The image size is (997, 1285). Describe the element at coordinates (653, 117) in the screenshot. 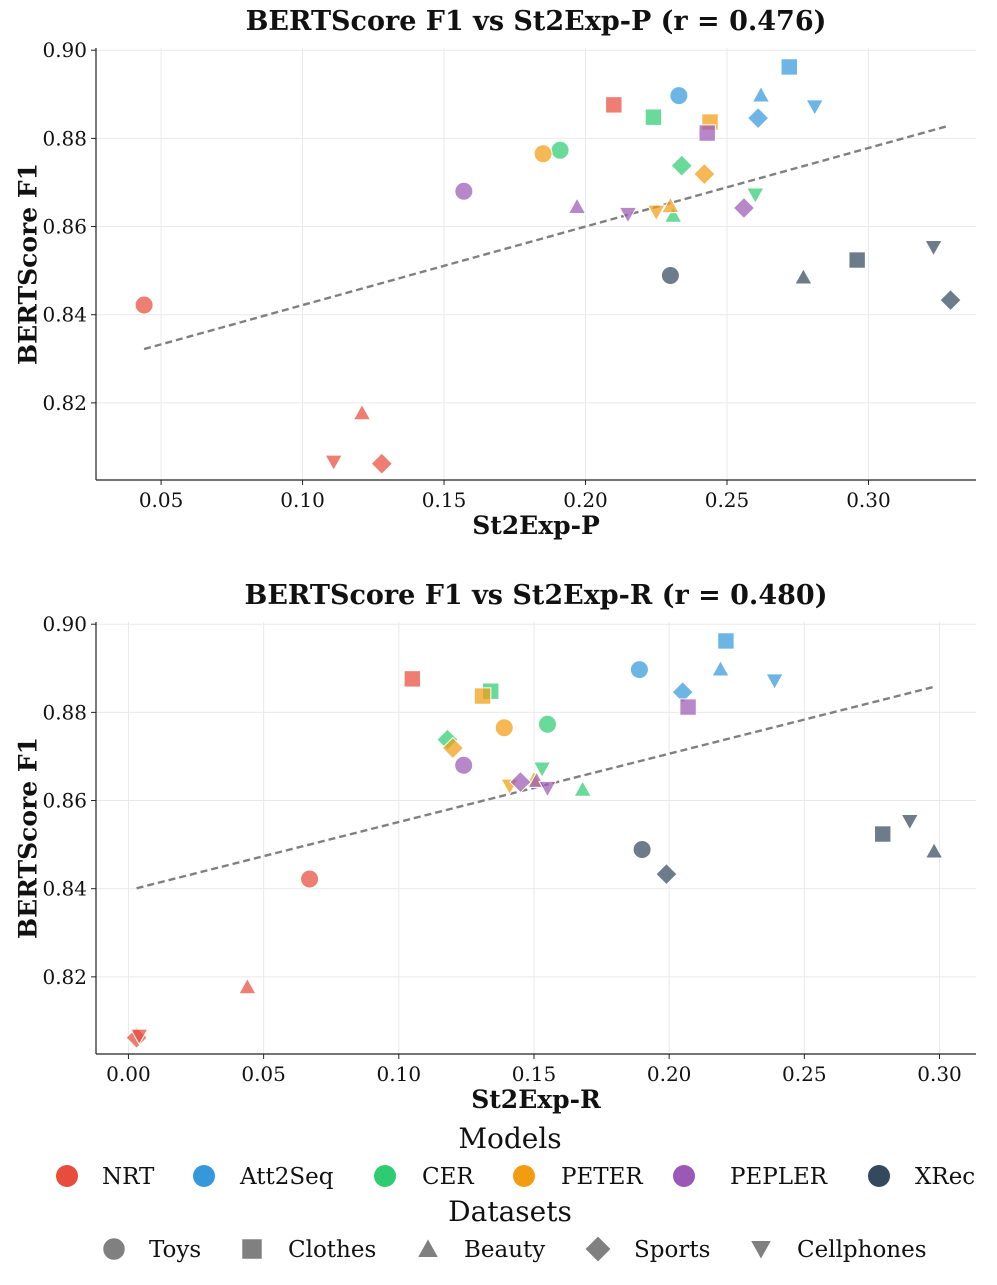

I see `point-cer-clothes` at that location.